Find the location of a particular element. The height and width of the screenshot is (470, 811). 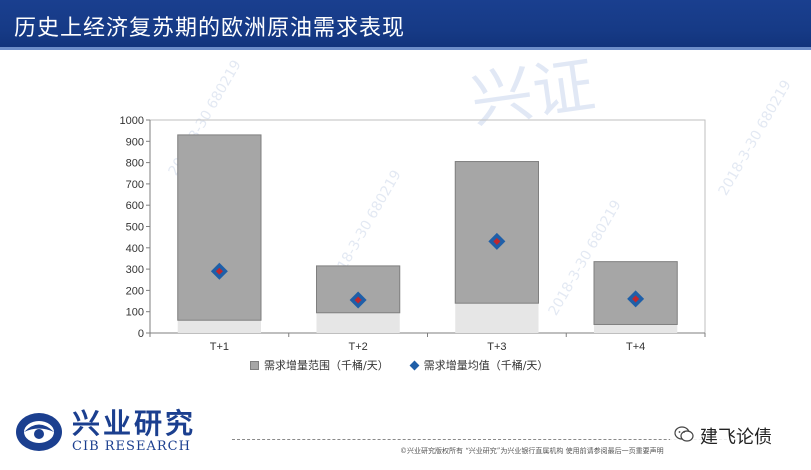

y-tick-label: 100 is located at coordinates (135, 313).